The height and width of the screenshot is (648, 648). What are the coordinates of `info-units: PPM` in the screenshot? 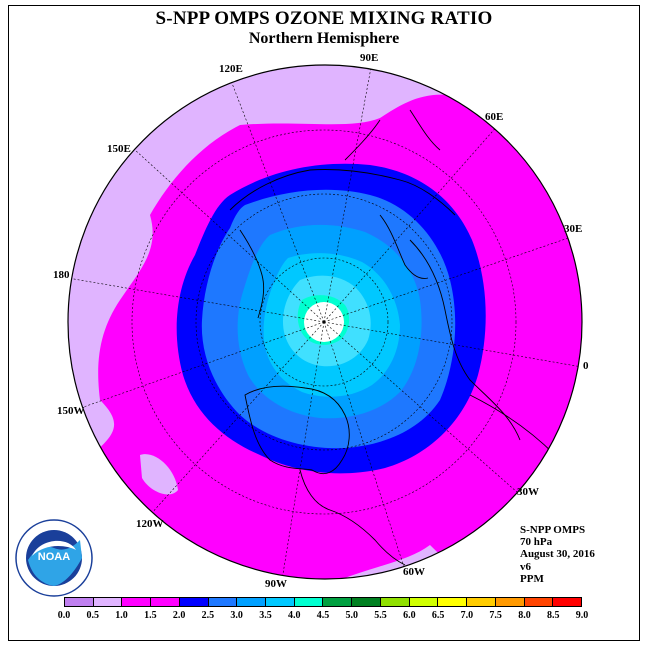 It's located at (532, 578).